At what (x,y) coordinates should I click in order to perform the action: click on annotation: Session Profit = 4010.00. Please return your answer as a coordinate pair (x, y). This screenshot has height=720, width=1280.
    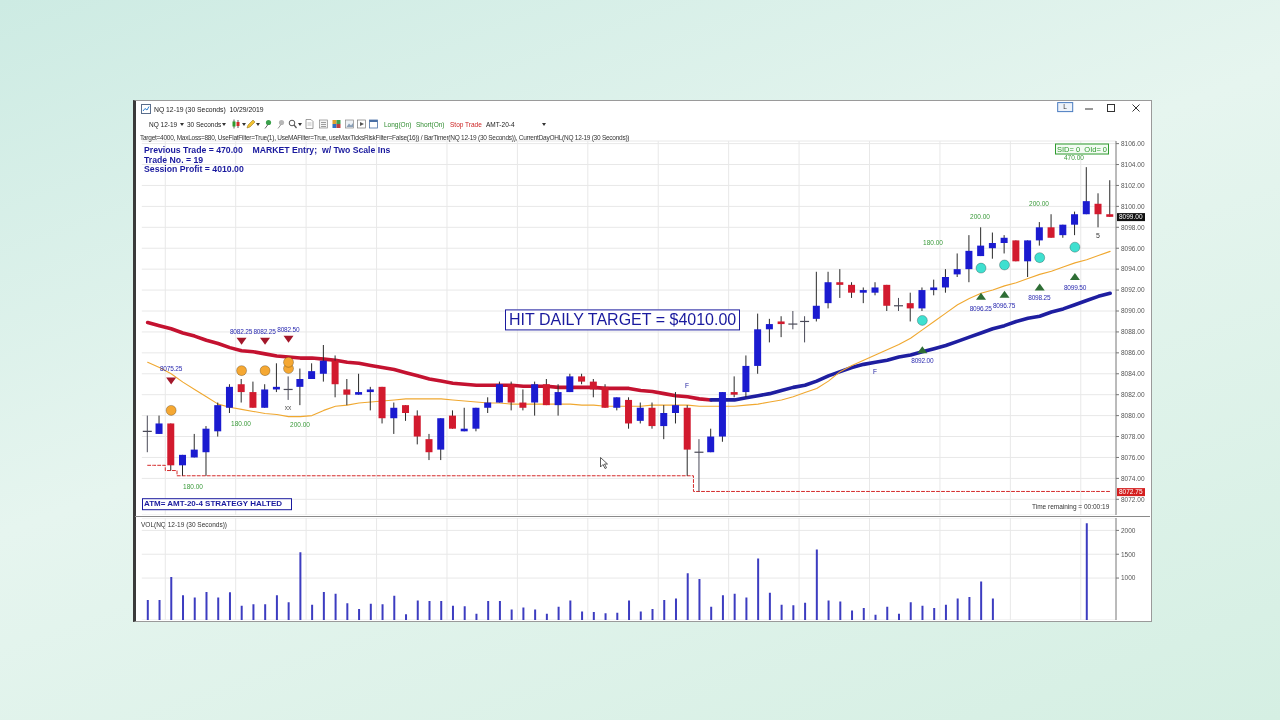
    Looking at the image, I should click on (194, 169).